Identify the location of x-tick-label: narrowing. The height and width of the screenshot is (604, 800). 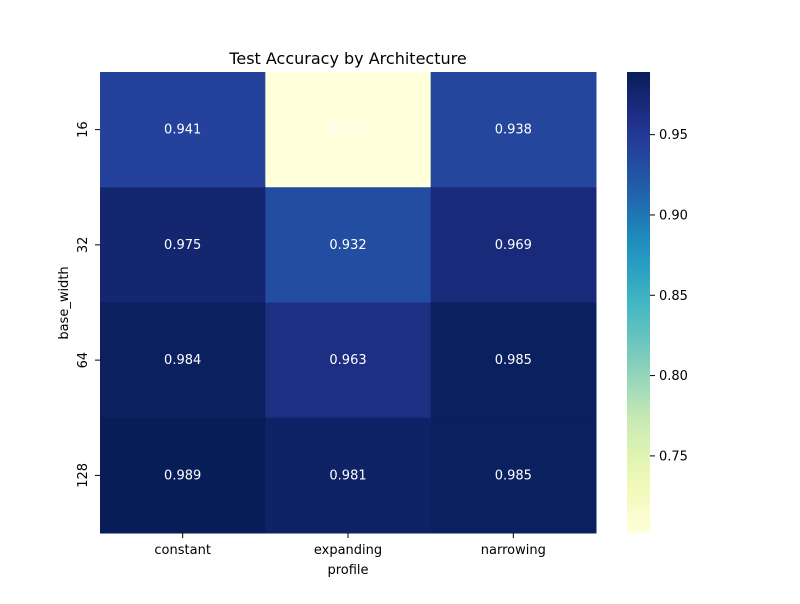
(513, 550).